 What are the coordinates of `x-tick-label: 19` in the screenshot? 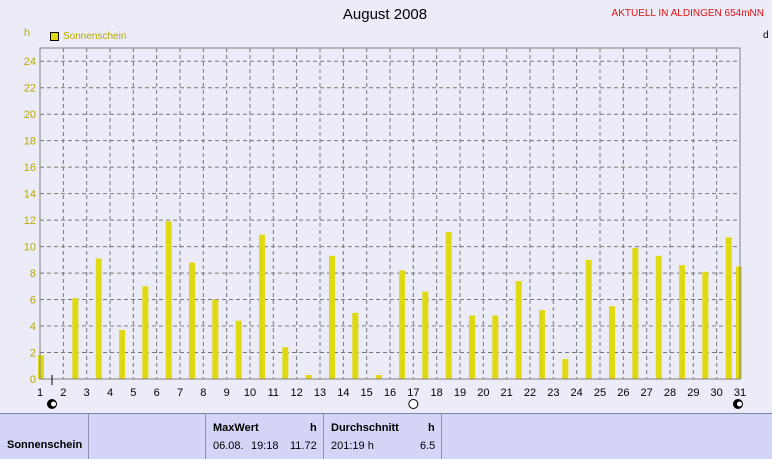 It's located at (460, 393).